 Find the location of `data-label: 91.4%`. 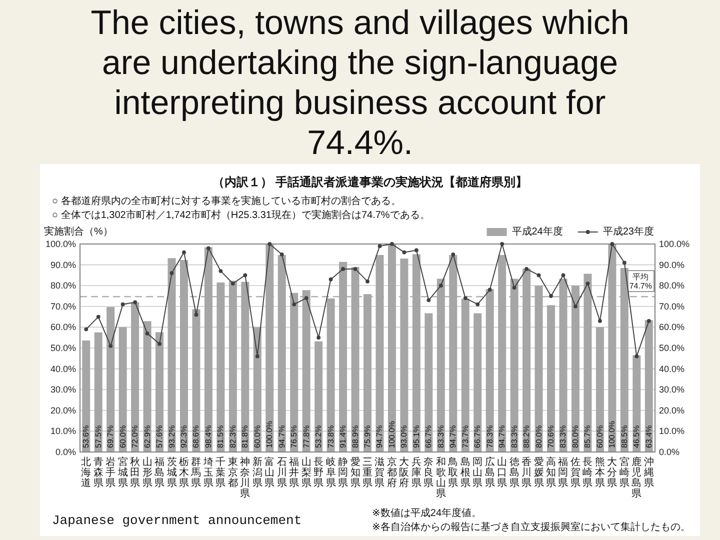

data-label: 91.4% is located at coordinates (343, 436).